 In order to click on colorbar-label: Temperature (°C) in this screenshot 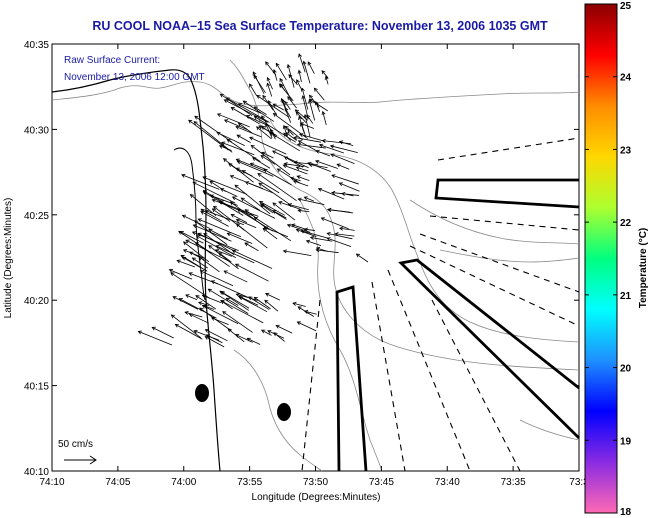, I will do `click(643, 268)`.